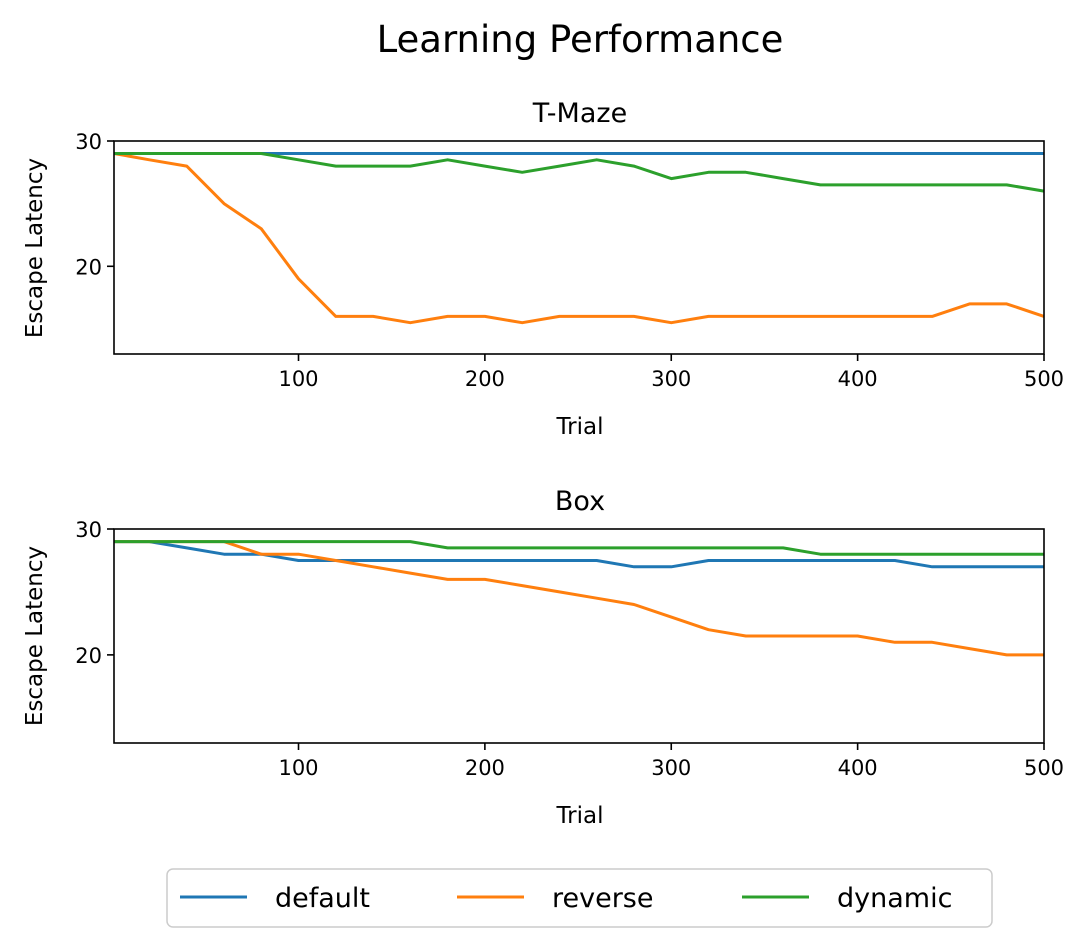 The width and height of the screenshot is (1090, 948). I want to click on legend-box, so click(579, 898).